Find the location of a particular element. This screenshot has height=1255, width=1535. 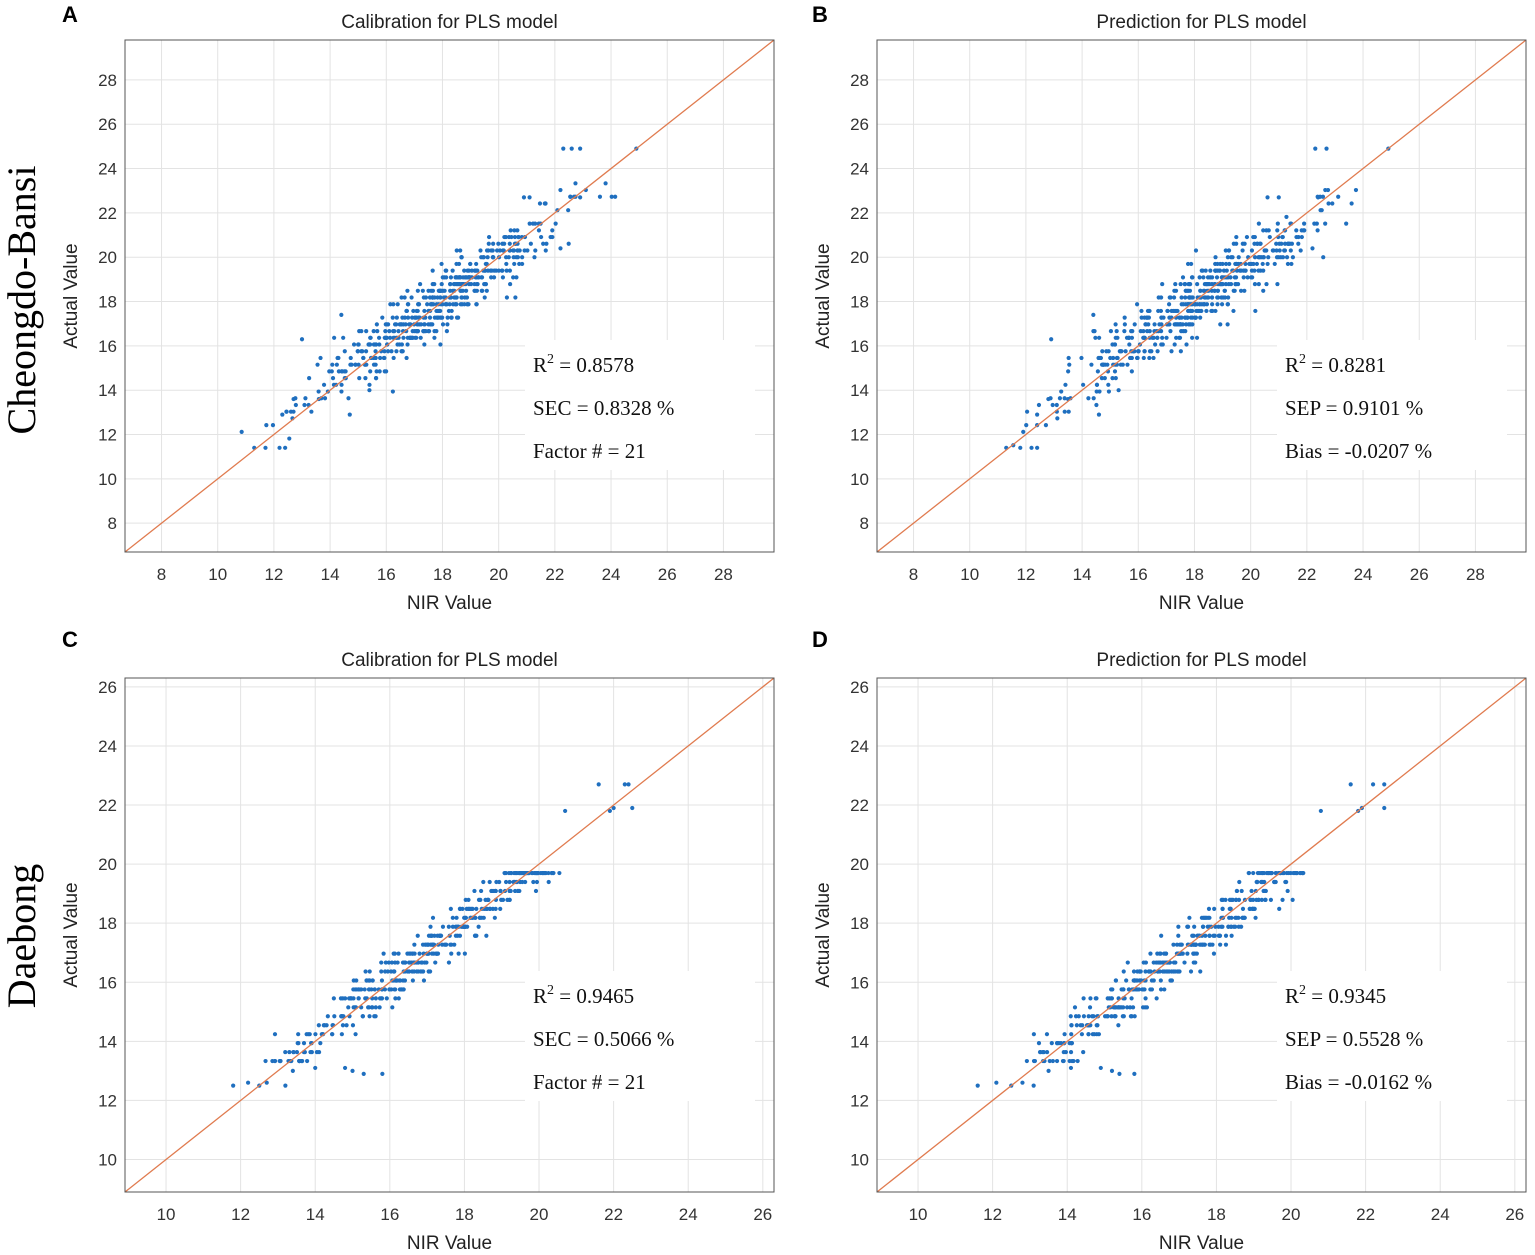

y-tick-label: 22 is located at coordinates (107, 805).